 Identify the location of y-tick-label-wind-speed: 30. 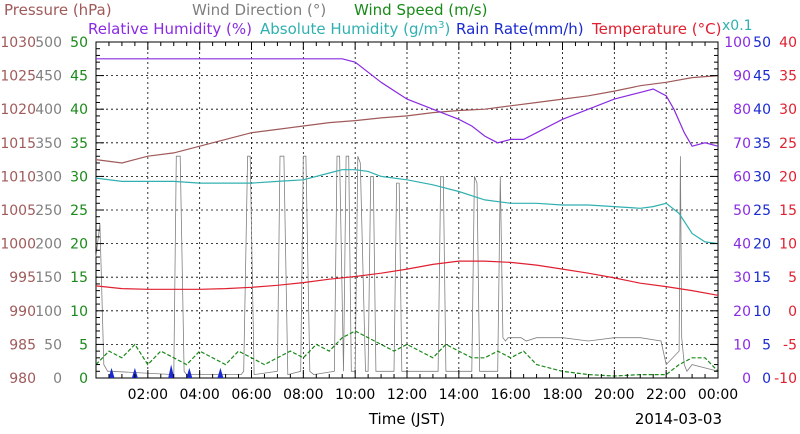
(79, 177).